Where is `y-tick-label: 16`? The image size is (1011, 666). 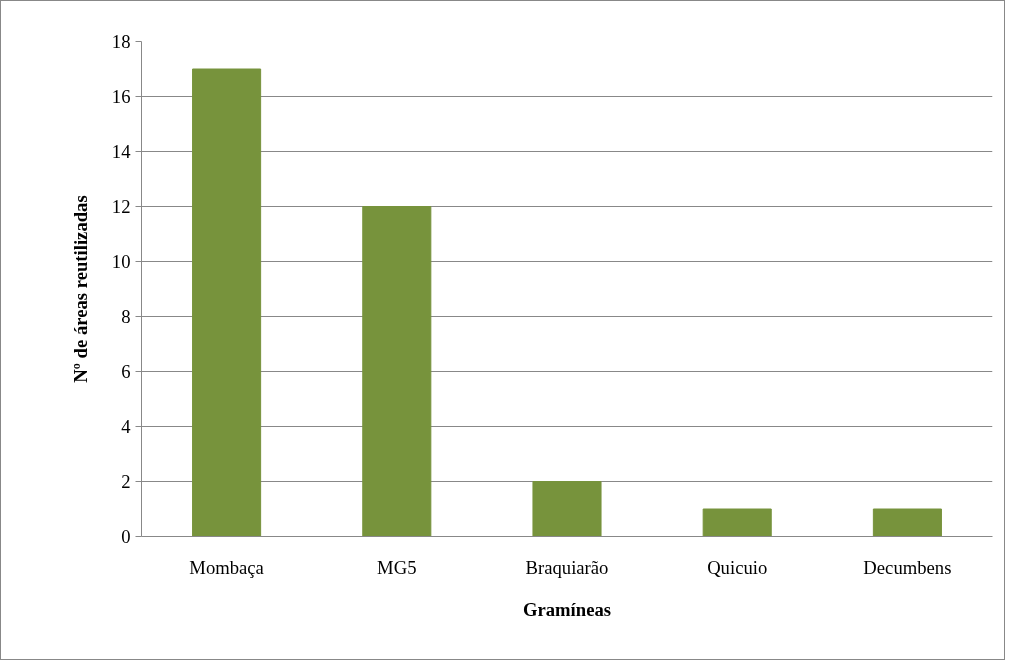 y-tick-label: 16 is located at coordinates (121, 96).